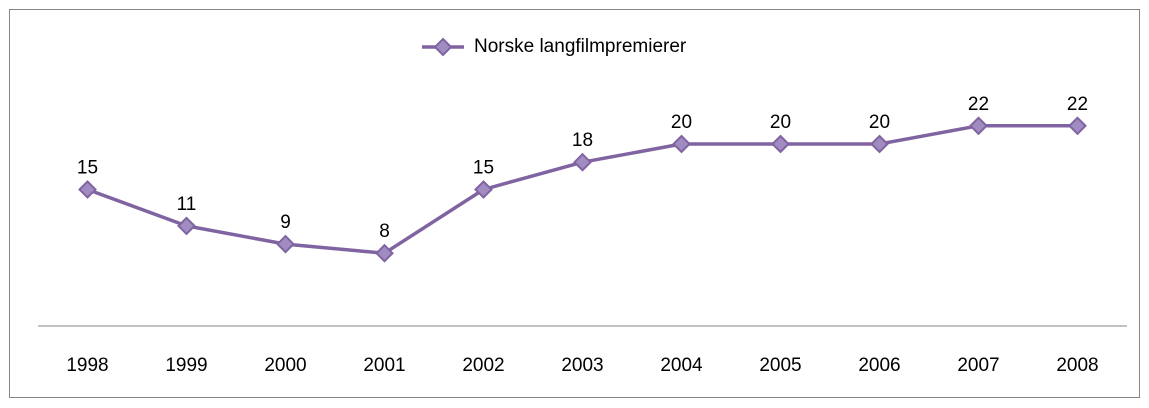 This screenshot has width=1149, height=408. What do you see at coordinates (780, 365) in the screenshot?
I see `x-tick-label: 2005` at bounding box center [780, 365].